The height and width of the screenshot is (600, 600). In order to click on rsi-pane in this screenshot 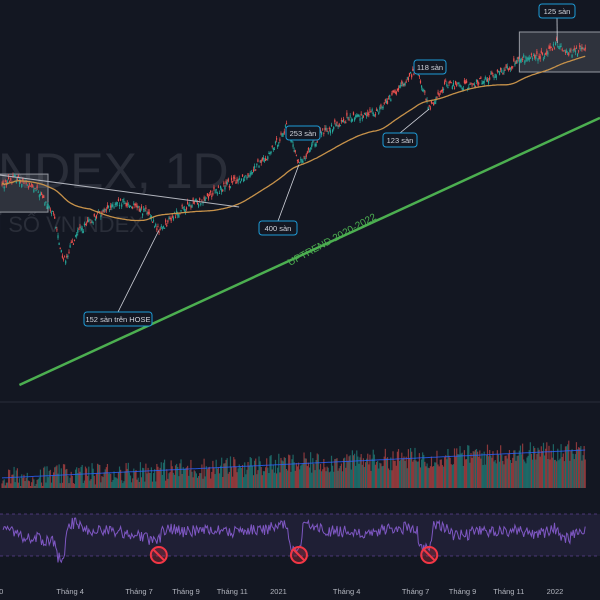, I will do `click(300, 538)`.